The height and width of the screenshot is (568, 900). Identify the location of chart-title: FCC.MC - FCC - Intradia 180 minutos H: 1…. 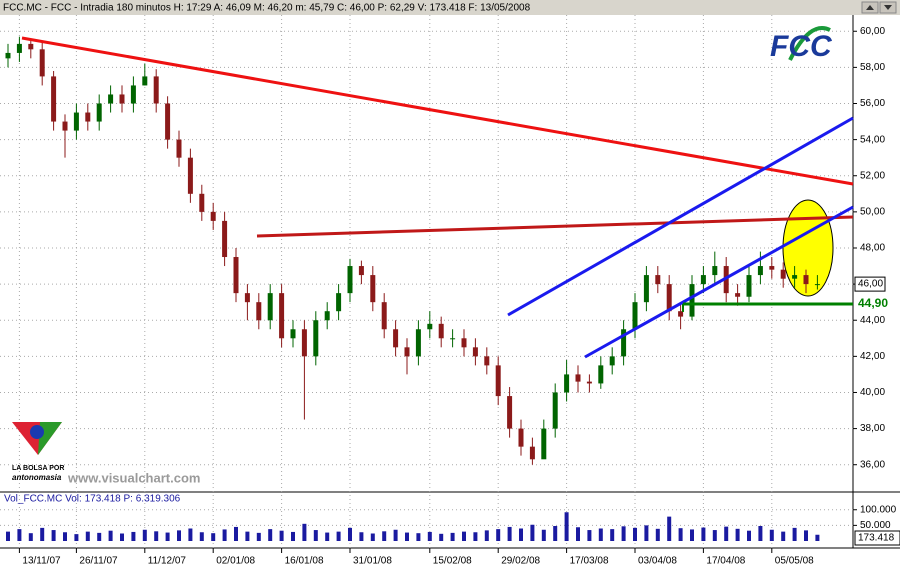
(267, 8).